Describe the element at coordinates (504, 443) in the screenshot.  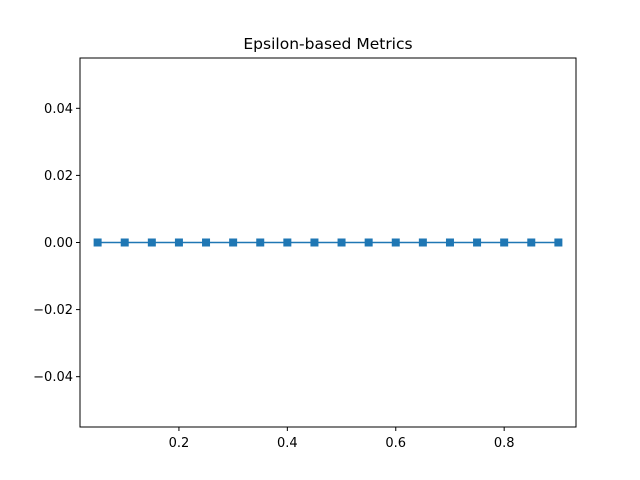
I see `x-tick-label-3: 0.8` at that location.